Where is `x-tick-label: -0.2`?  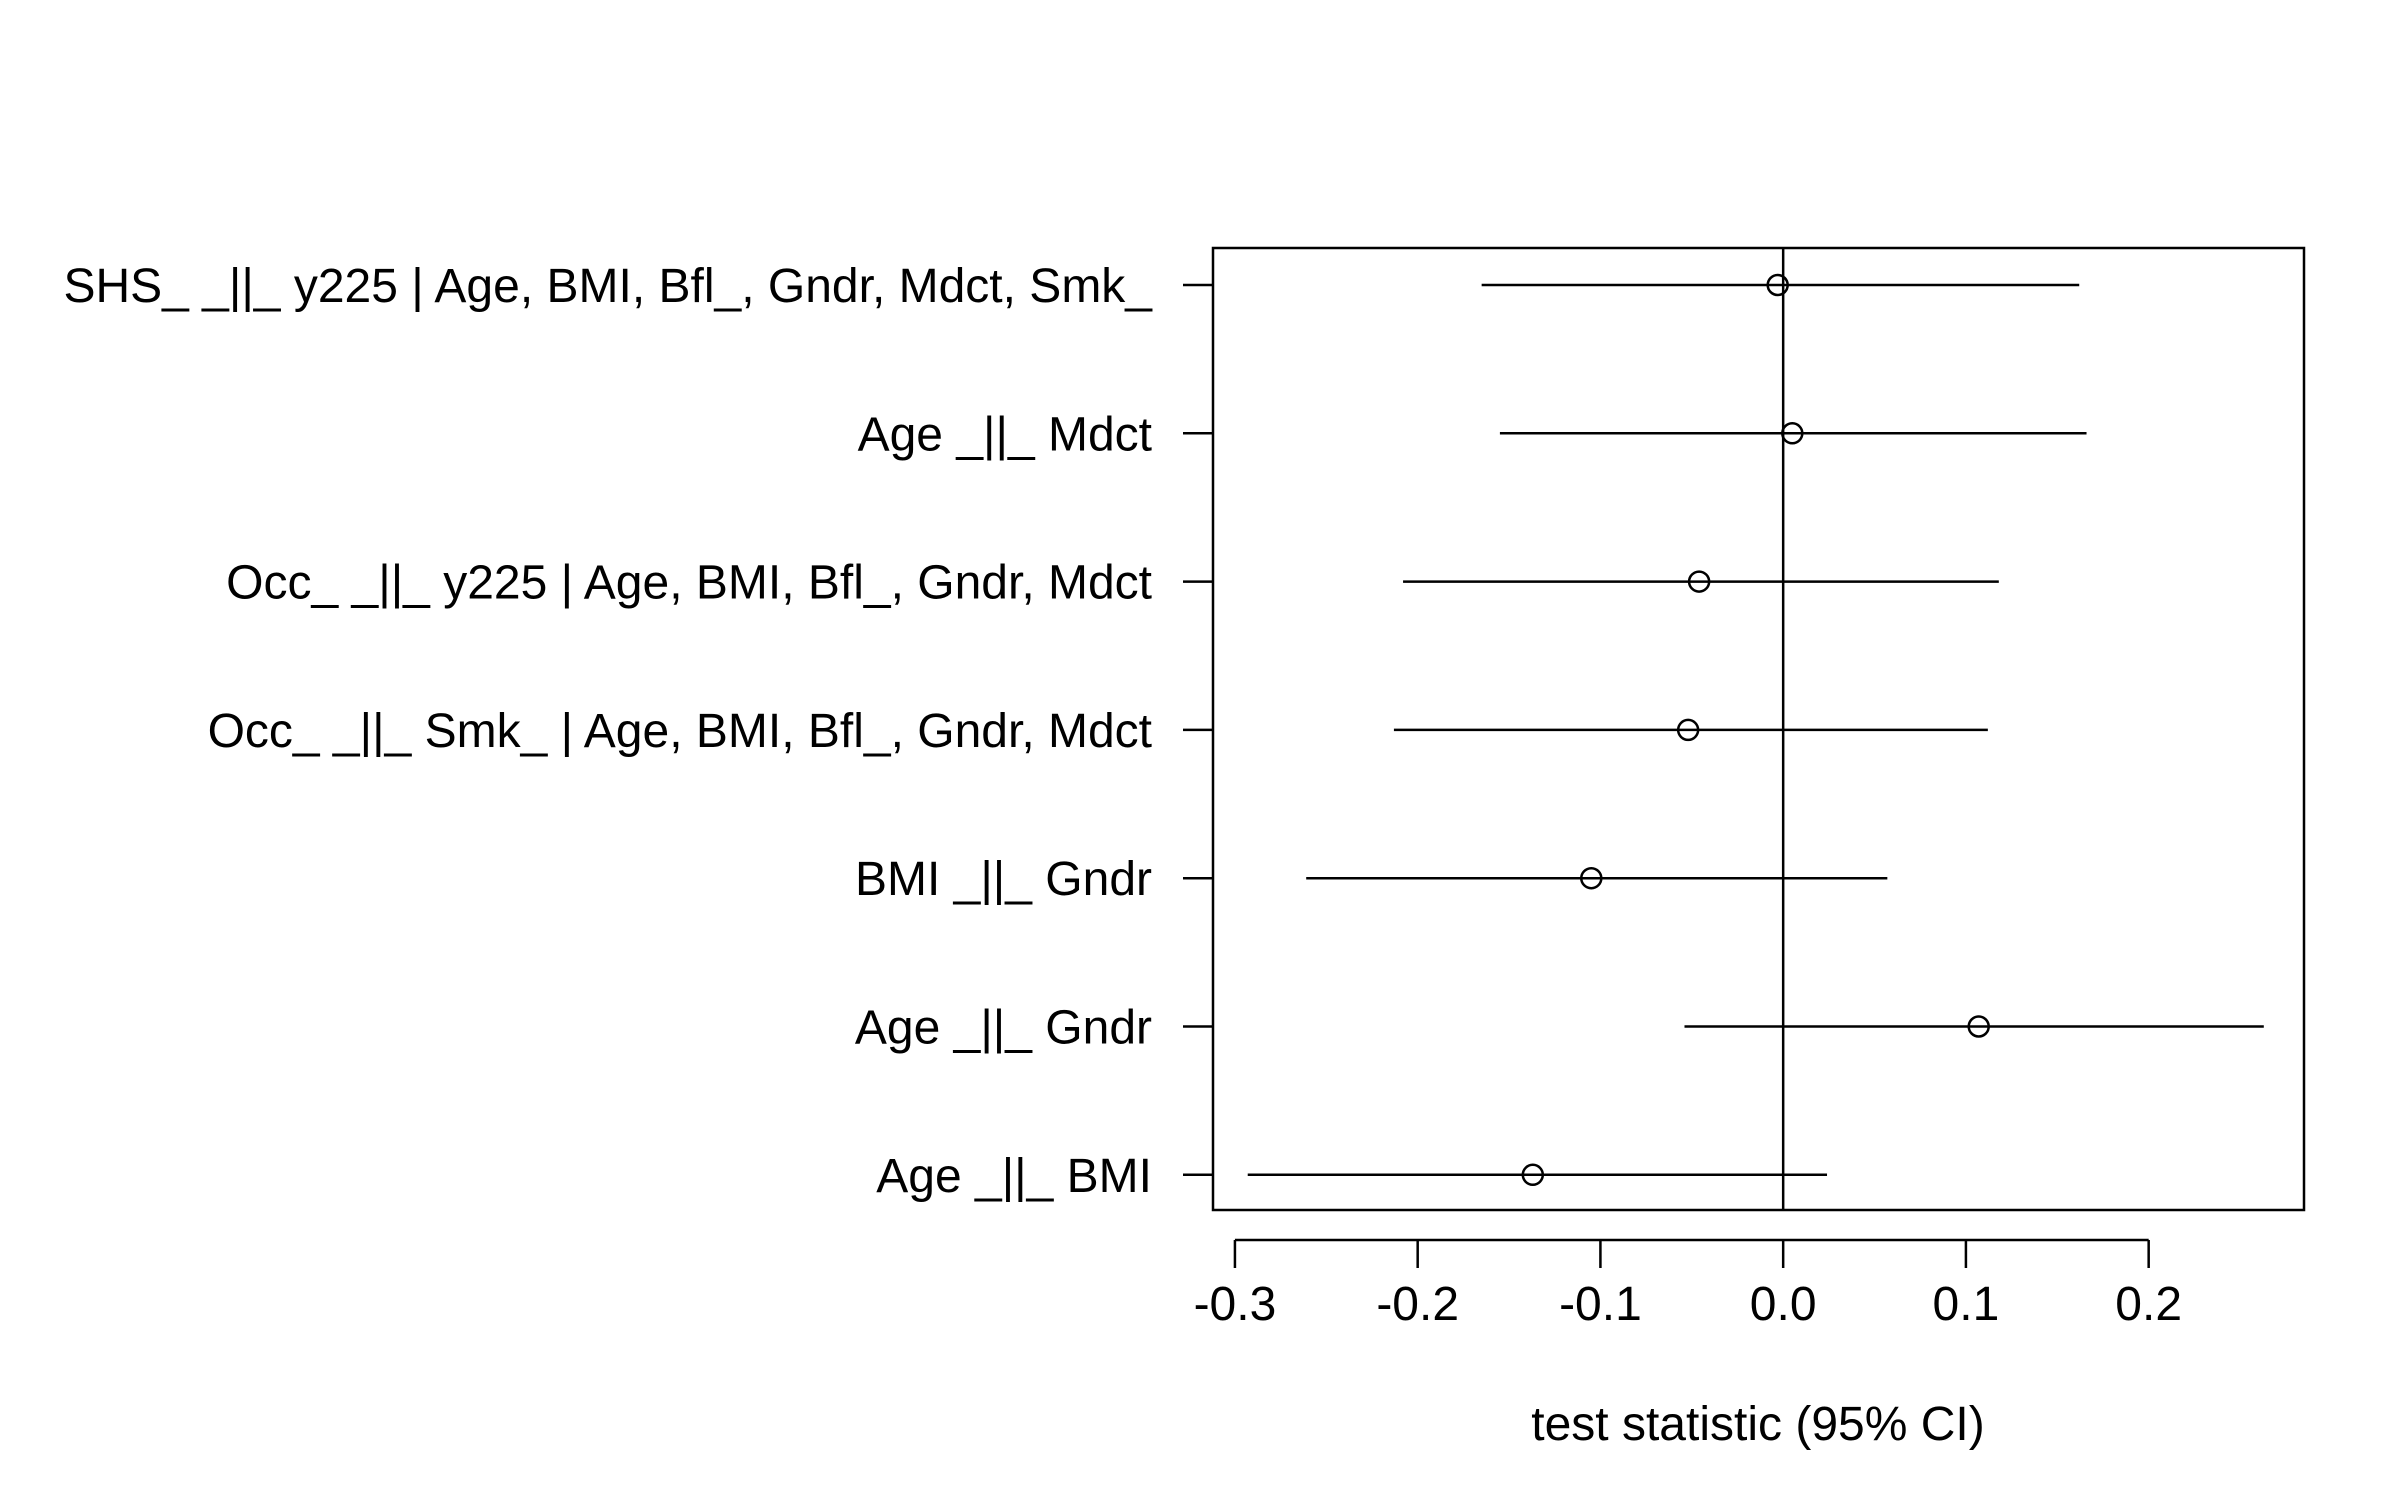 x-tick-label: -0.2 is located at coordinates (1417, 1304).